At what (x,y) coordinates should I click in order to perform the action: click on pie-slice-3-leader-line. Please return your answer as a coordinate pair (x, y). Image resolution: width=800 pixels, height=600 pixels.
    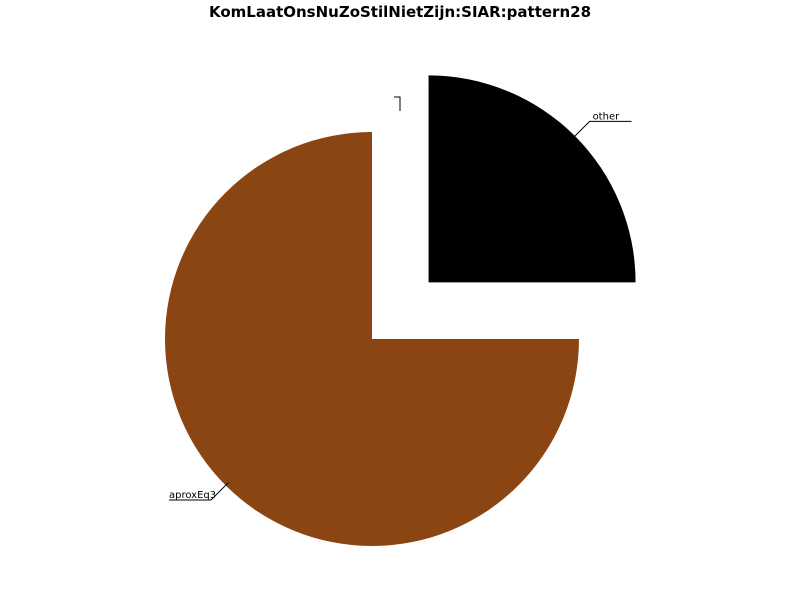
    Looking at the image, I should click on (397, 103).